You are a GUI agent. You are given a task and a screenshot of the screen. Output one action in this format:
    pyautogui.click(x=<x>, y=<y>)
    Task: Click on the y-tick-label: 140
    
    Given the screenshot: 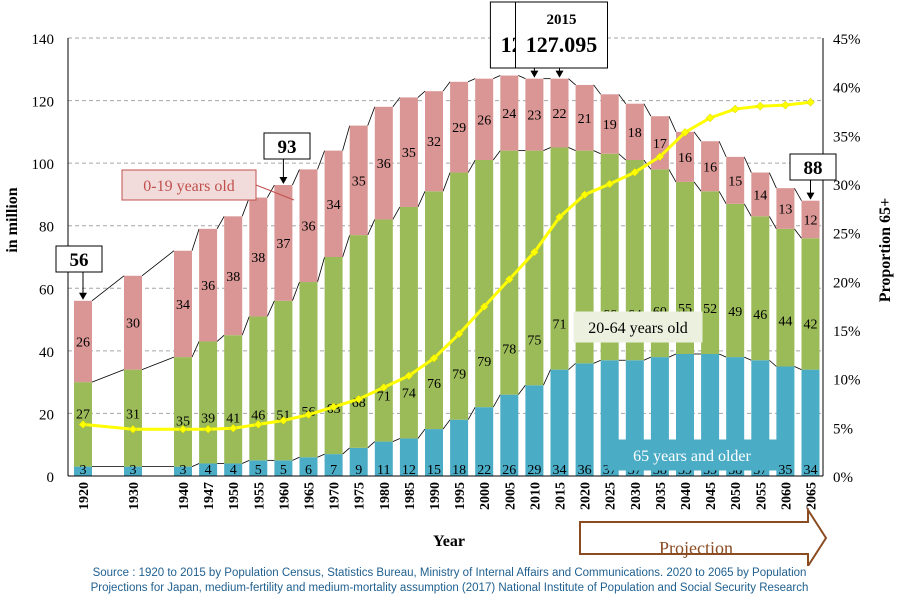 What is the action you would take?
    pyautogui.click(x=43, y=40)
    